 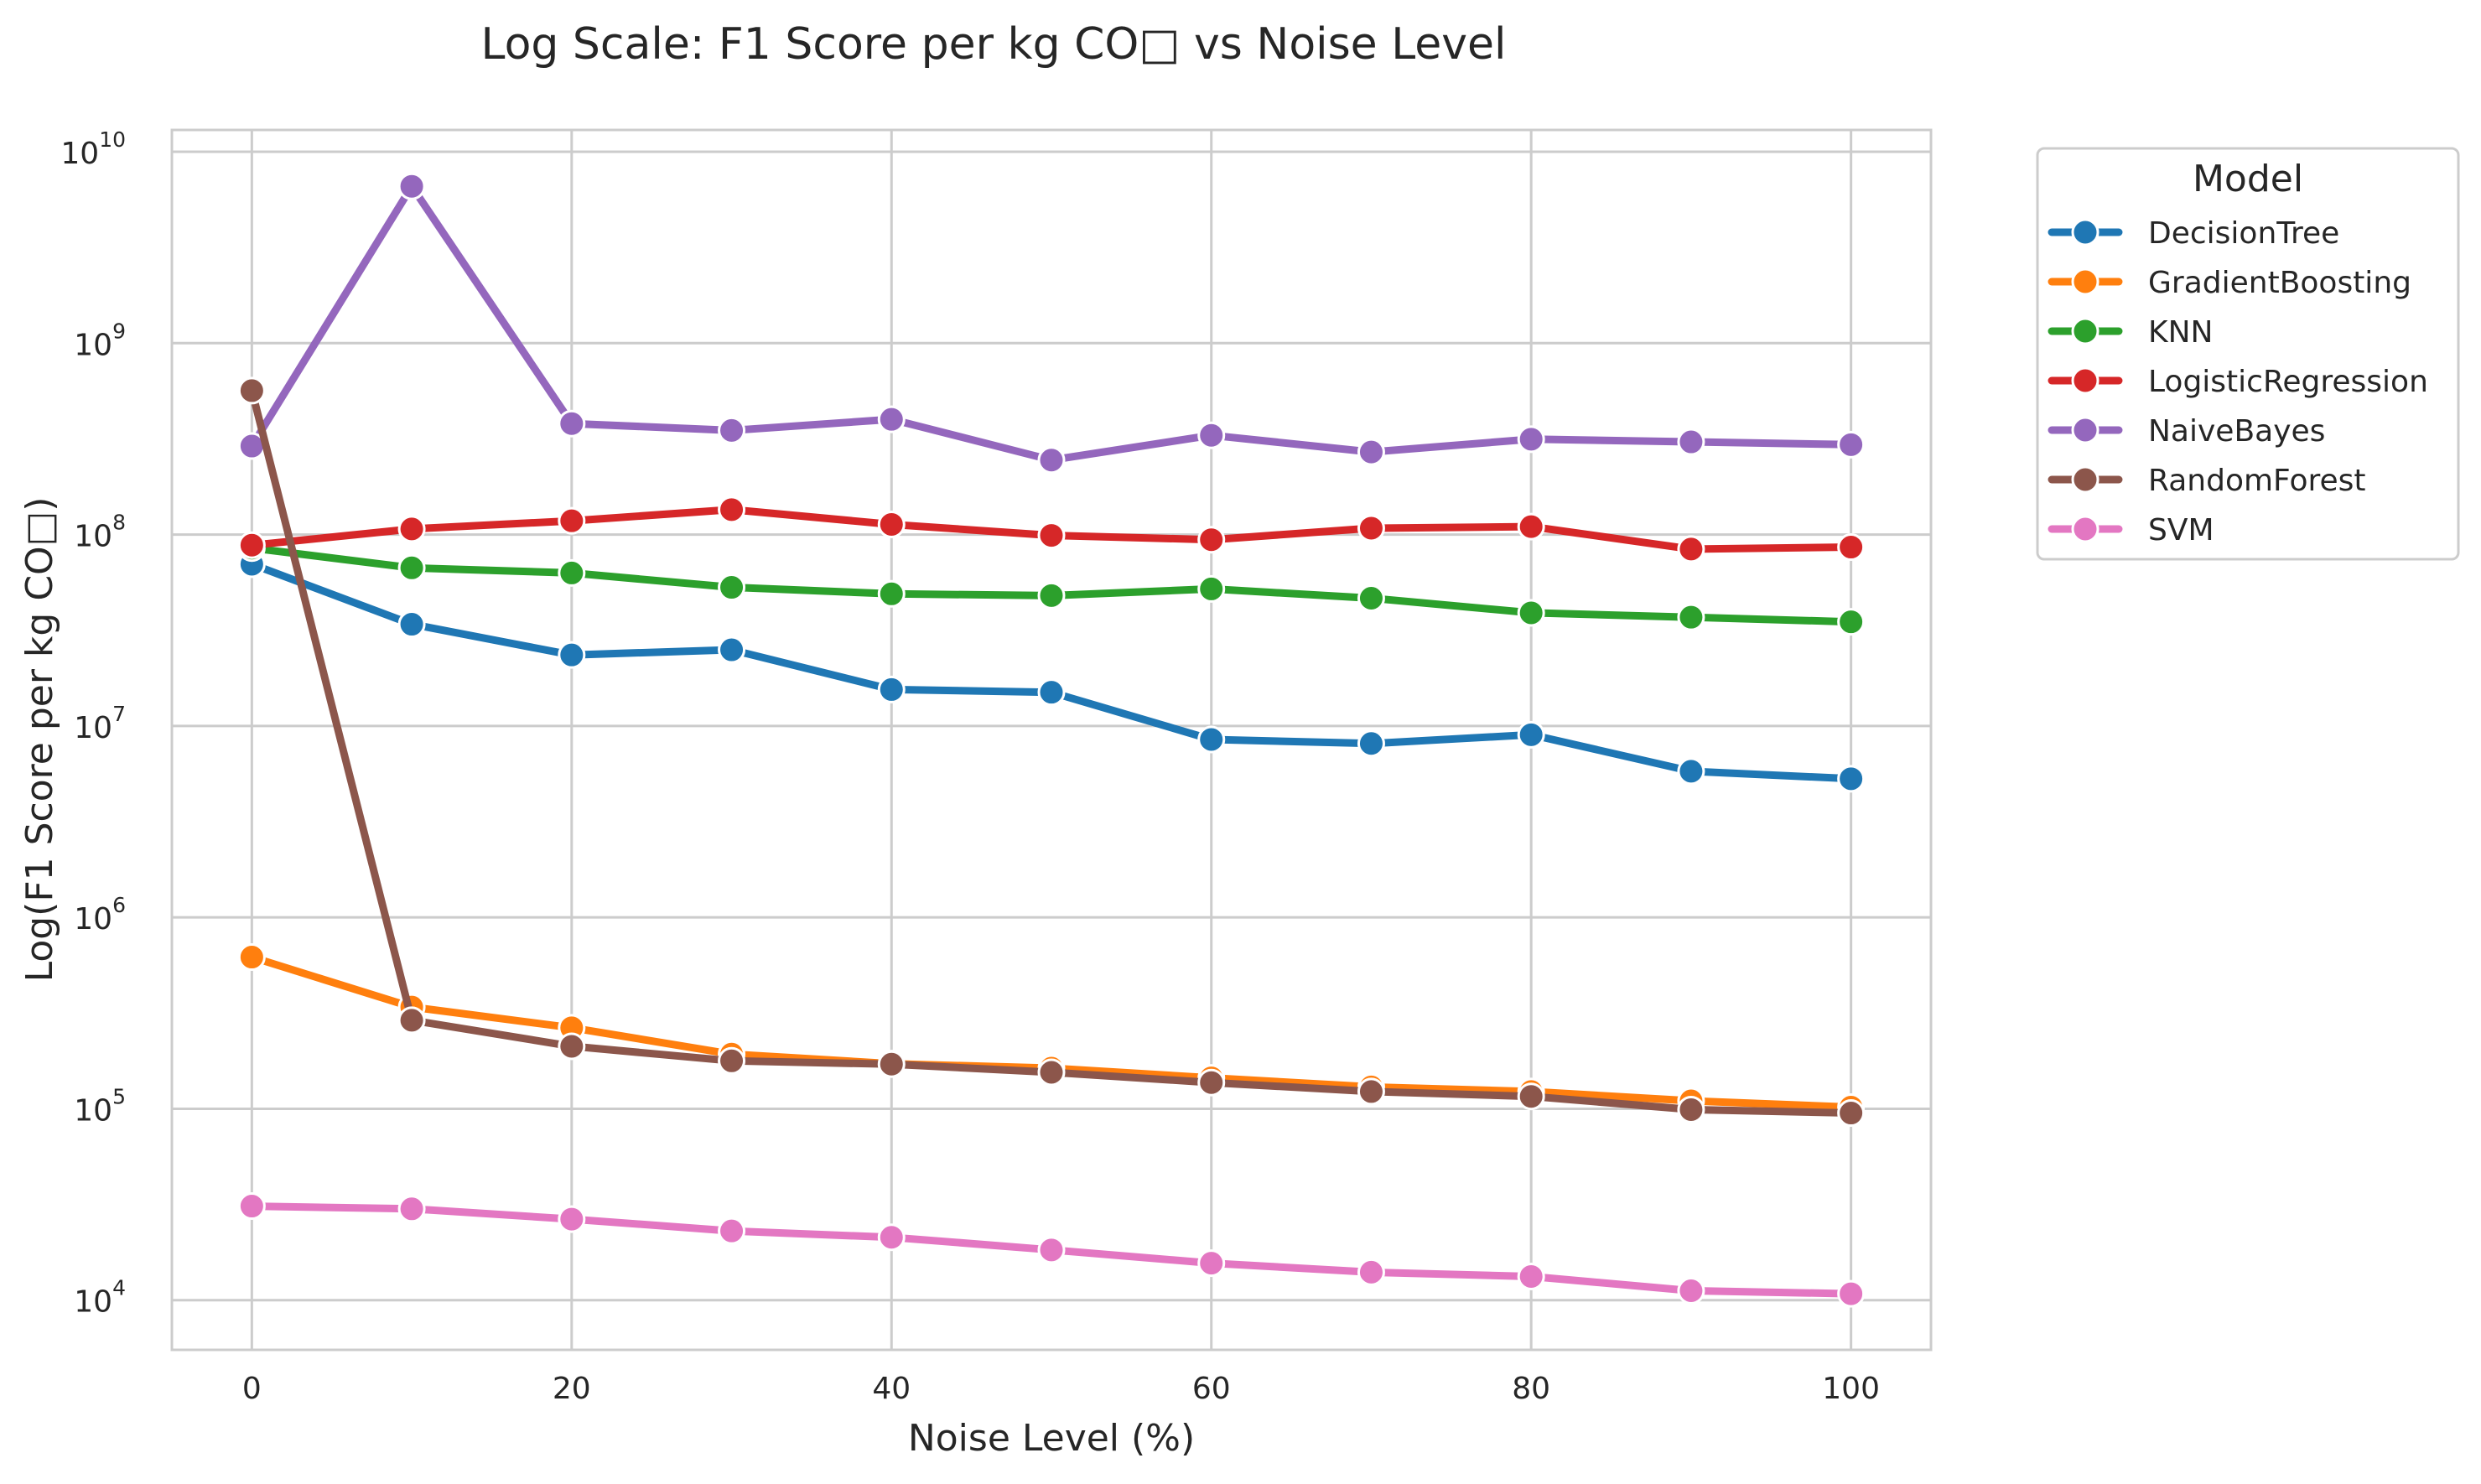 I want to click on legend-label: SVM, so click(x=2181, y=530).